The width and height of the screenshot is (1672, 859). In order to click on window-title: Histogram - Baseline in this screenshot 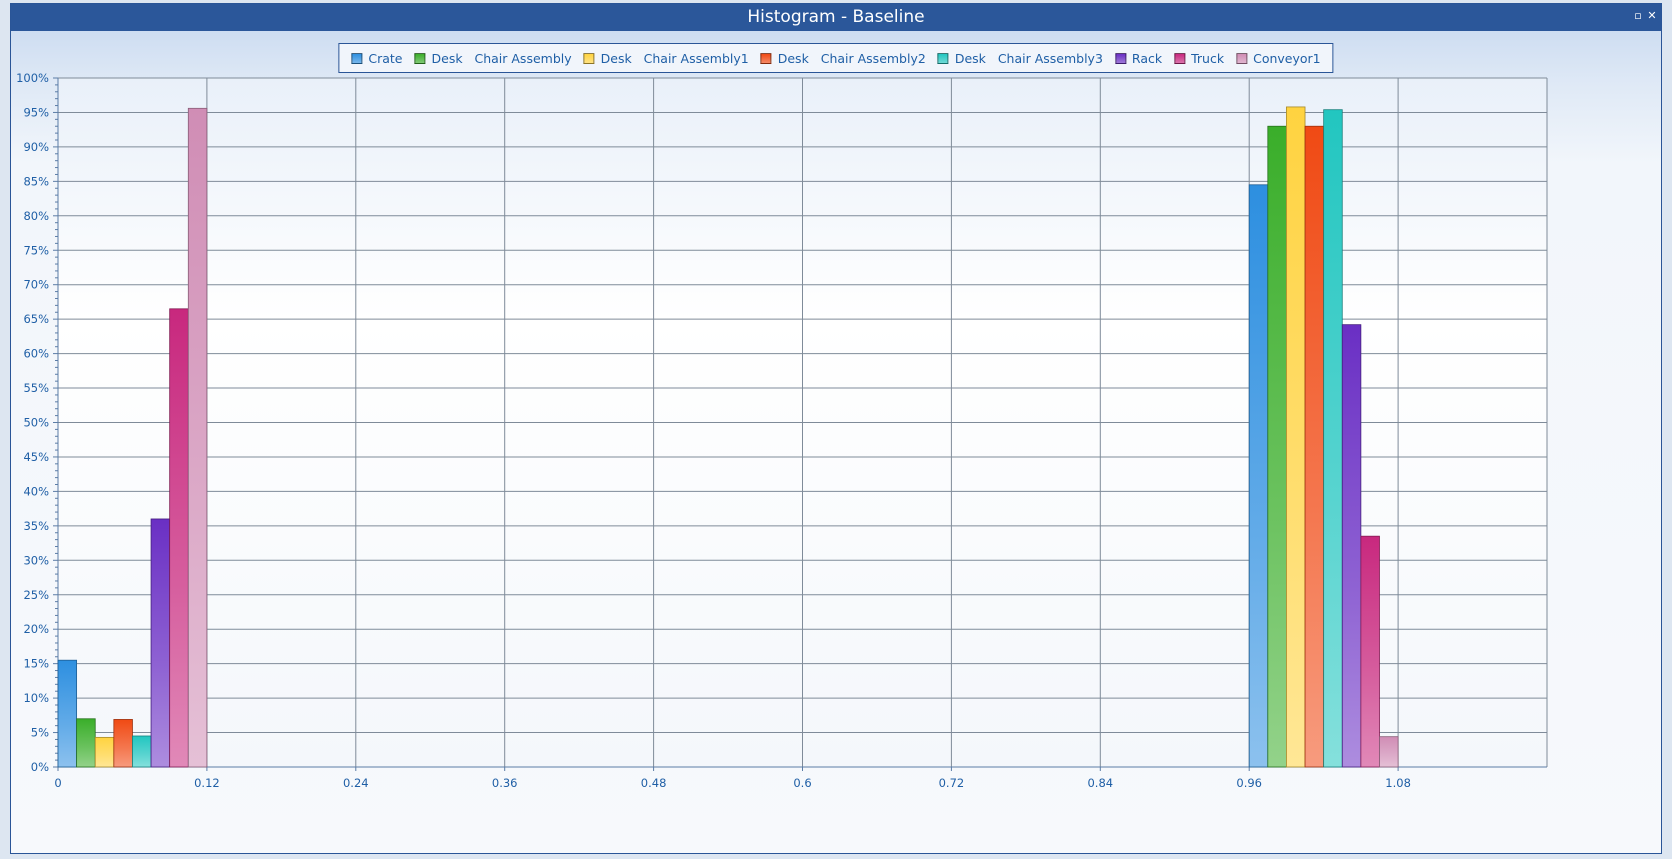, I will do `click(836, 17)`.